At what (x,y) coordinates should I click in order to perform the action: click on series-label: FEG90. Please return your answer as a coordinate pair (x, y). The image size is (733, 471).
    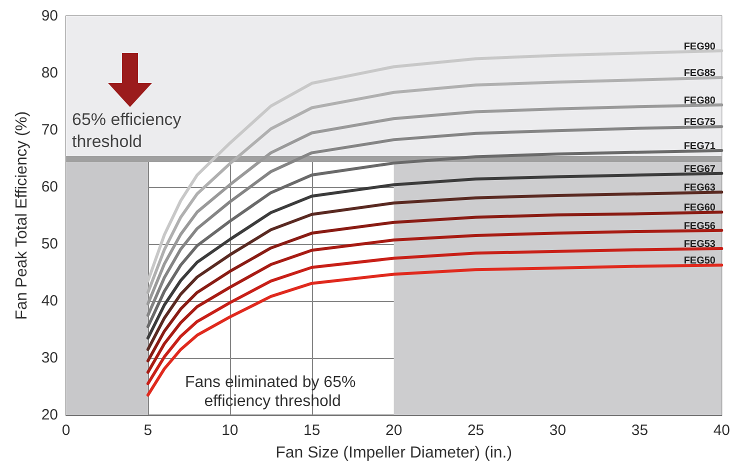
    Looking at the image, I should click on (700, 46).